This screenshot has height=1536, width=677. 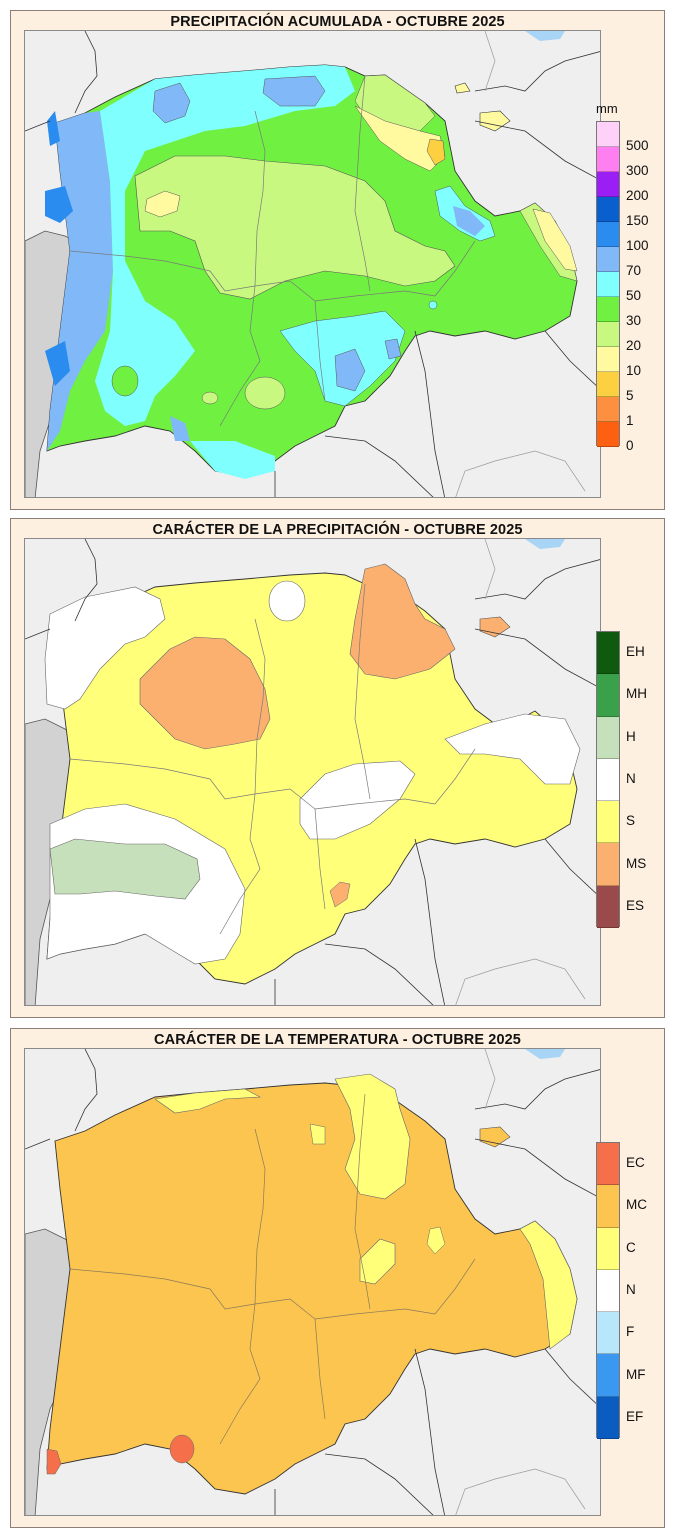 What do you see at coordinates (635, 1416) in the screenshot?
I see `legend-label: EF` at bounding box center [635, 1416].